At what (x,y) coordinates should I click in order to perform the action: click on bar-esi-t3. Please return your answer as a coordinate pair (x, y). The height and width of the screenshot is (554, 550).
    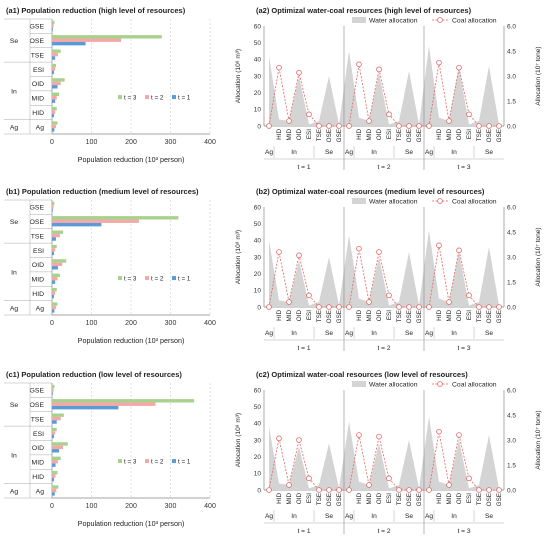
    Looking at the image, I should click on (54, 65).